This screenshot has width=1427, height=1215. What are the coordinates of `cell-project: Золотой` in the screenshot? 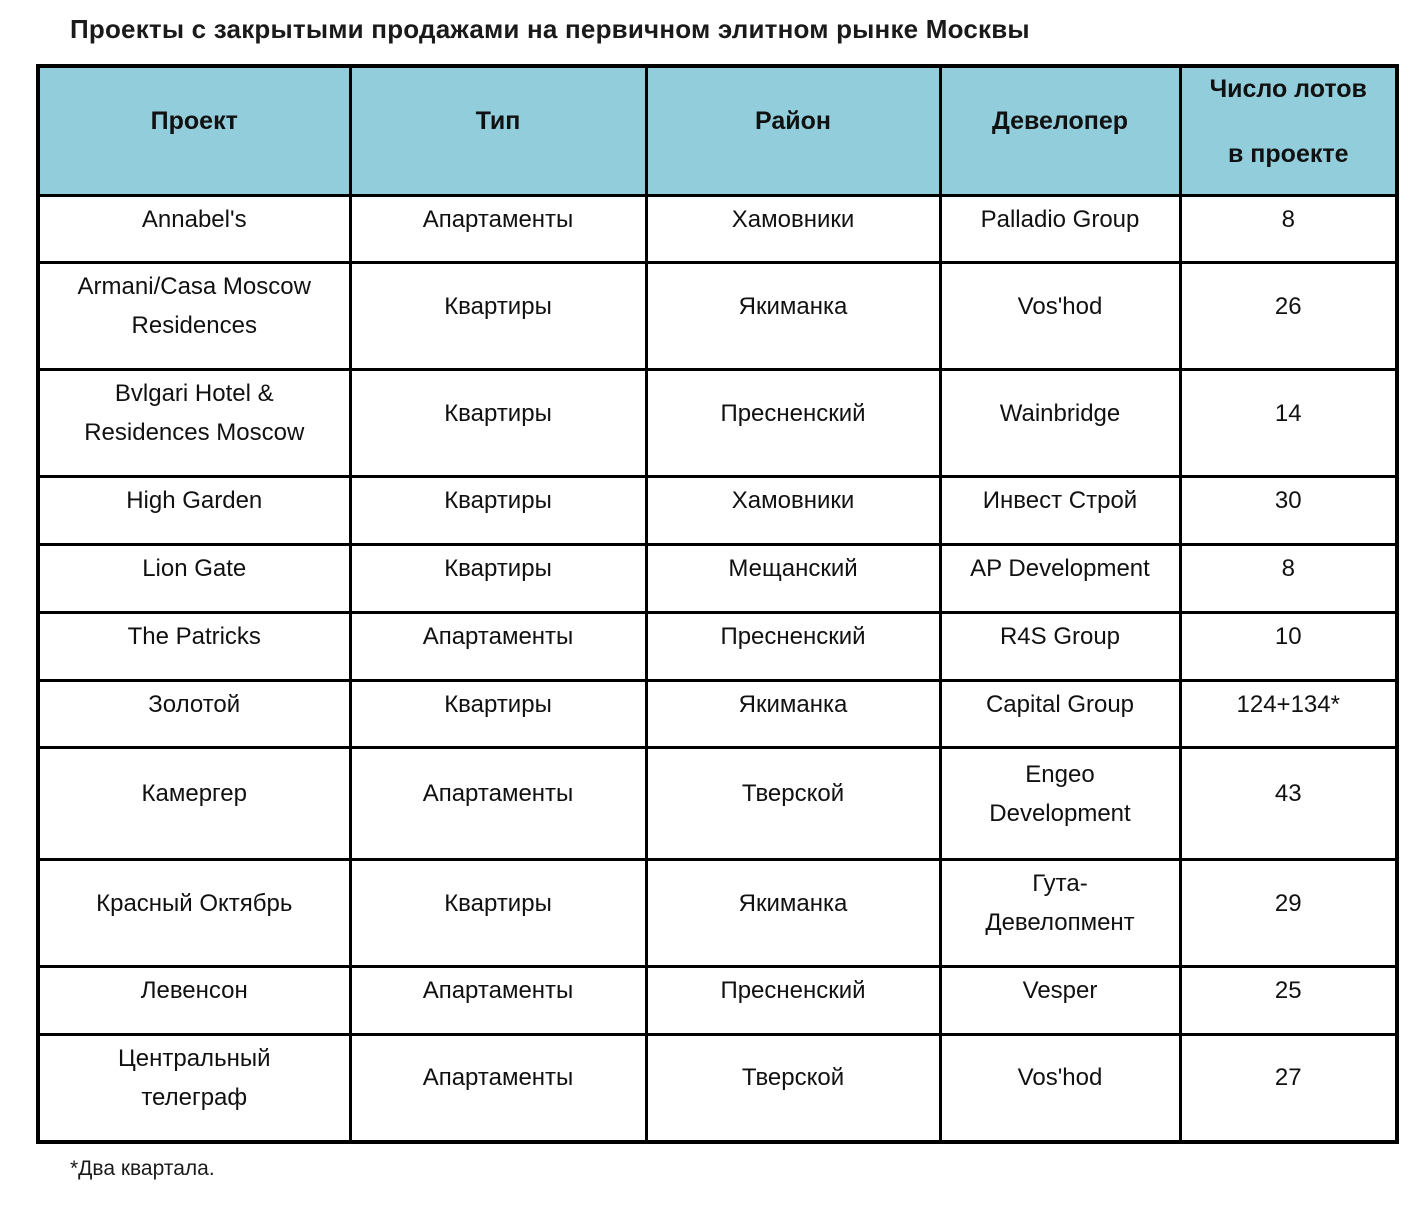 It's located at (194, 714).